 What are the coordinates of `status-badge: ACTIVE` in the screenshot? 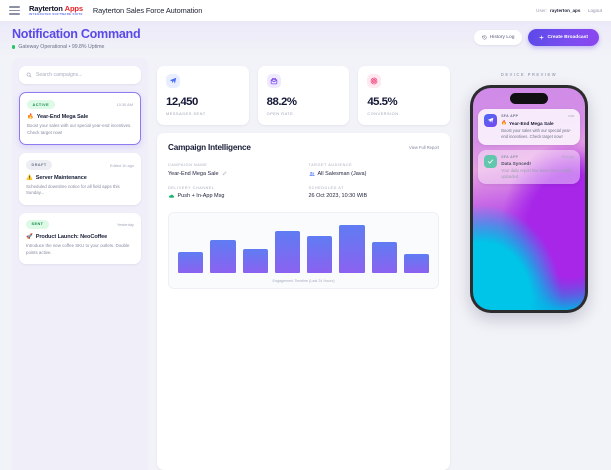 It's located at (41, 105).